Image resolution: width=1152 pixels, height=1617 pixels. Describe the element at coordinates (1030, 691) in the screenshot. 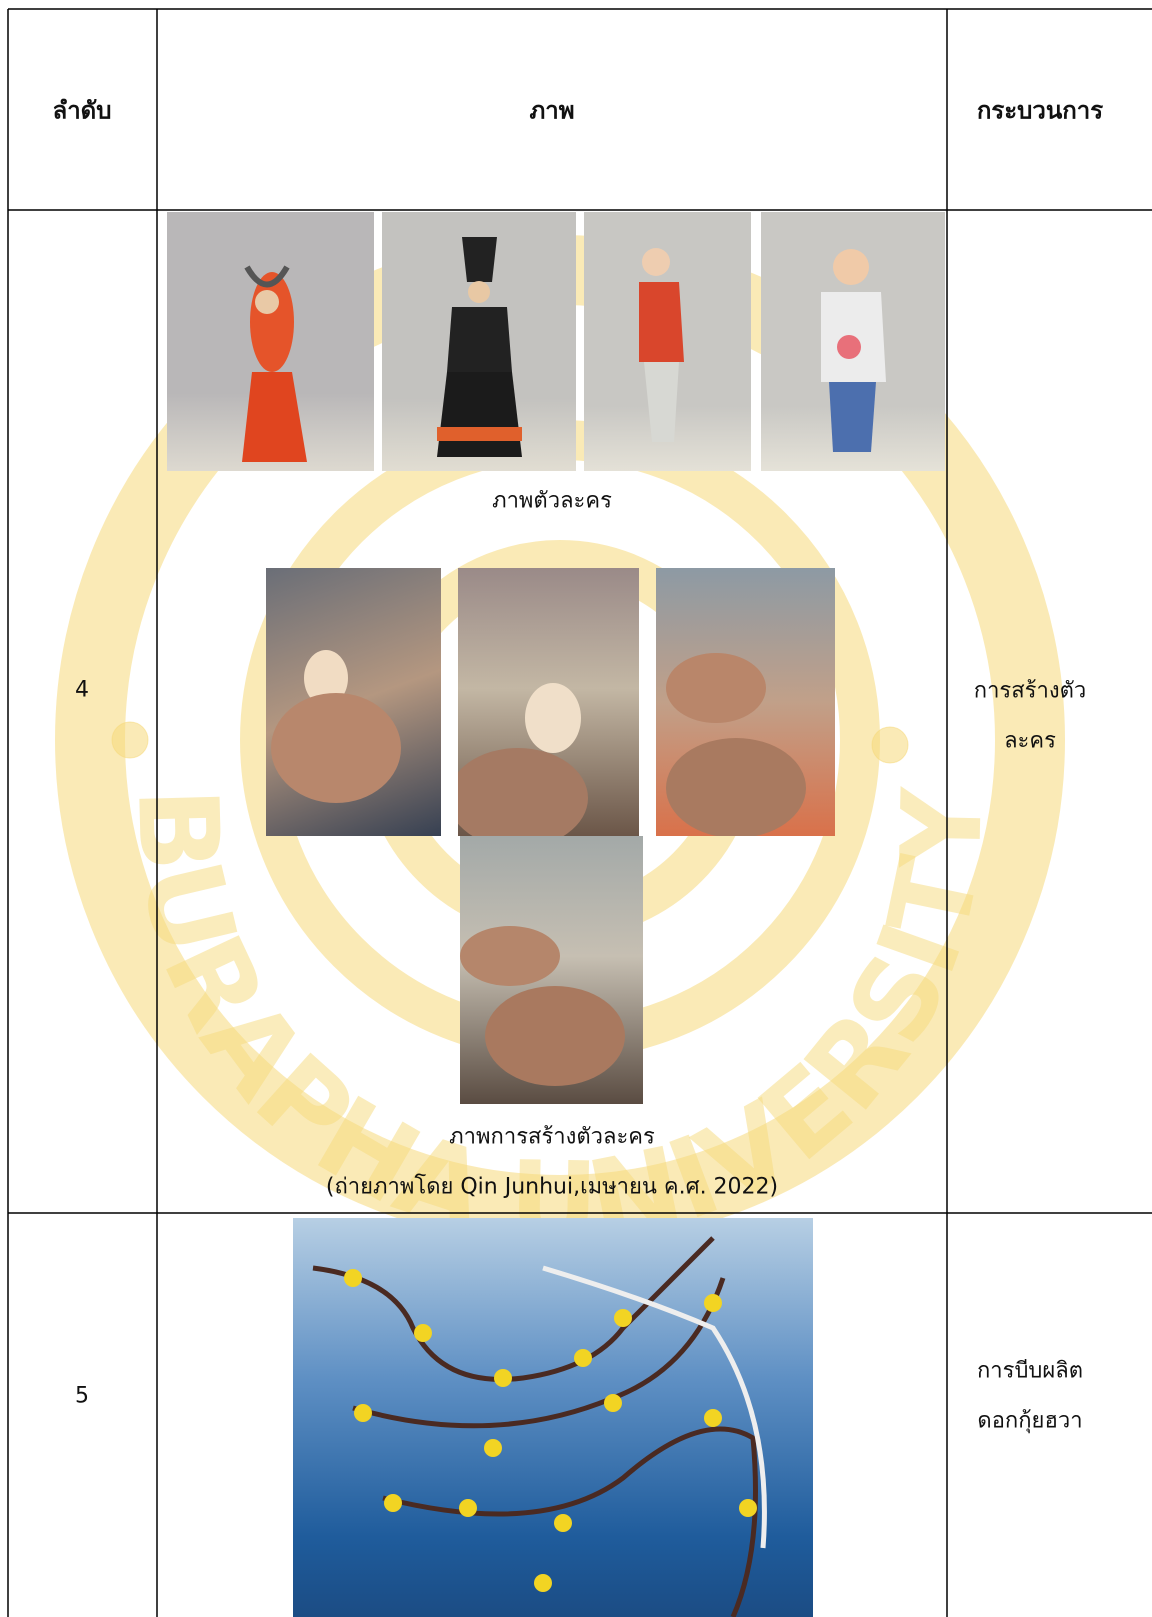

I see `process-cell: การสร้างตัว` at that location.